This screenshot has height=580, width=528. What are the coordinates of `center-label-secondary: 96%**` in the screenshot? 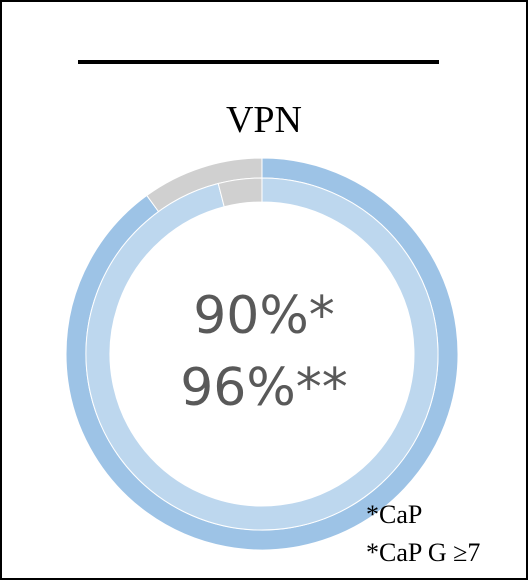 It's located at (264, 388).